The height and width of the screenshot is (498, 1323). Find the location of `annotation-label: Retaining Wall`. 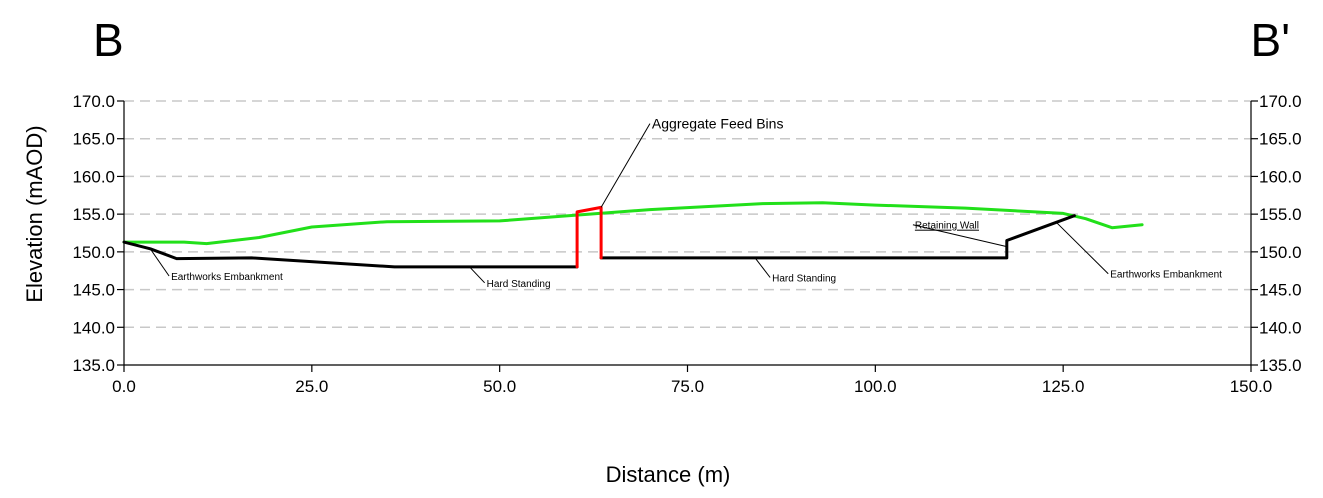

annotation-label: Retaining Wall is located at coordinates (947, 226).